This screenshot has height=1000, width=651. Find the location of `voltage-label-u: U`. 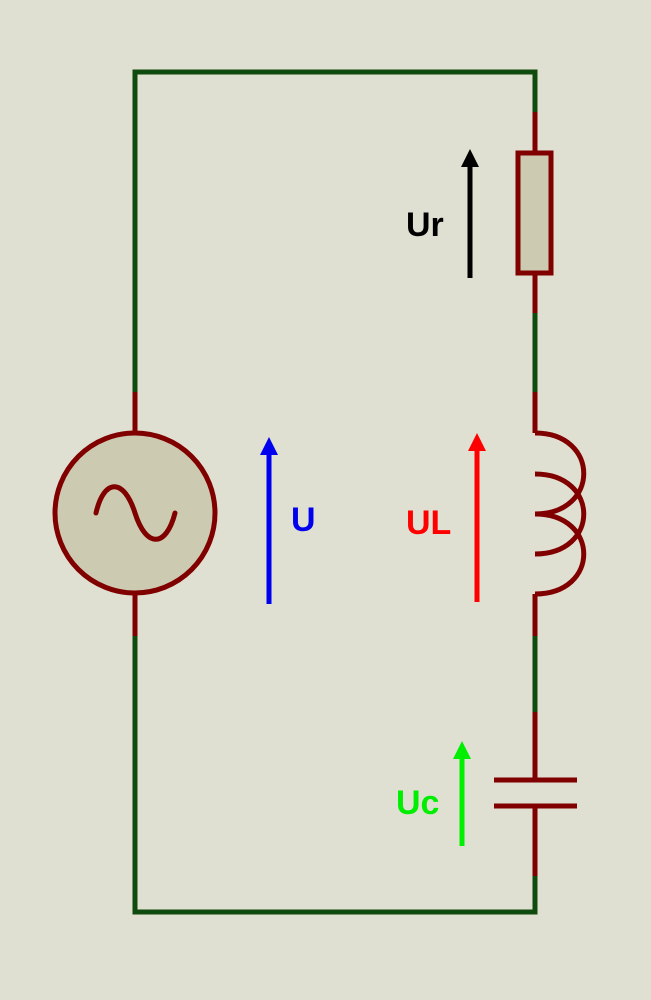

voltage-label-u: U is located at coordinates (303, 520).